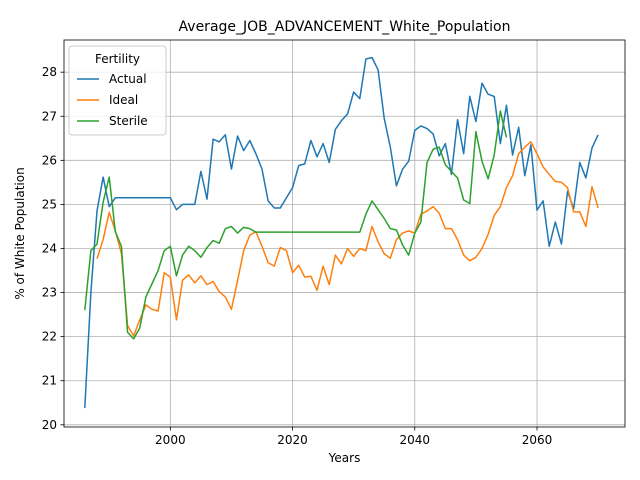 This screenshot has height=480, width=640. I want to click on chart-title: Average_JOB_ADVANCEMENT_White_Population, so click(345, 27).